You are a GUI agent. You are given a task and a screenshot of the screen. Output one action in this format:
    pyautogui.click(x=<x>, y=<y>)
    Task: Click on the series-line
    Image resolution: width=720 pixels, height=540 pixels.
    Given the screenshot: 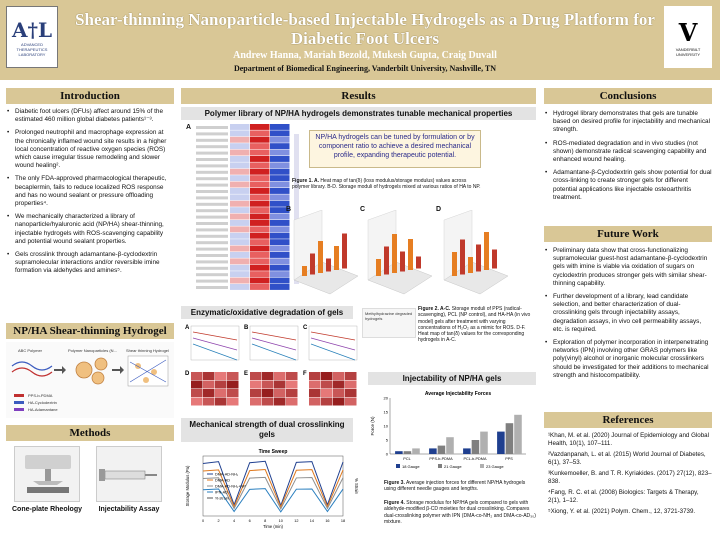 What is the action you would take?
    pyautogui.click(x=273, y=493)
    